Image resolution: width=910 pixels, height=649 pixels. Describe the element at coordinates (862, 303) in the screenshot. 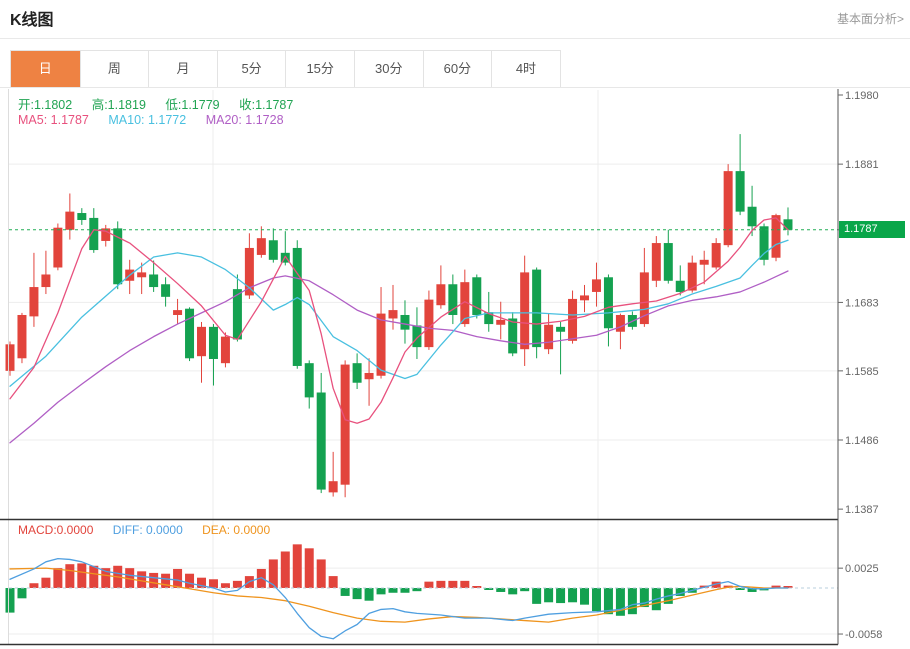

I see `axis-tick-label: 1.1683` at that location.